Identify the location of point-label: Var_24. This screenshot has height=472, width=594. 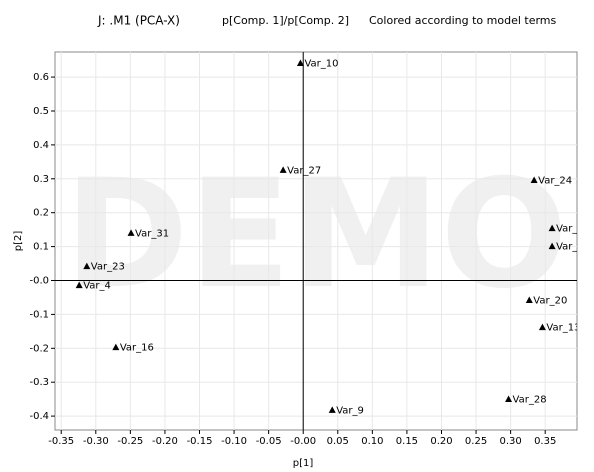
(555, 180).